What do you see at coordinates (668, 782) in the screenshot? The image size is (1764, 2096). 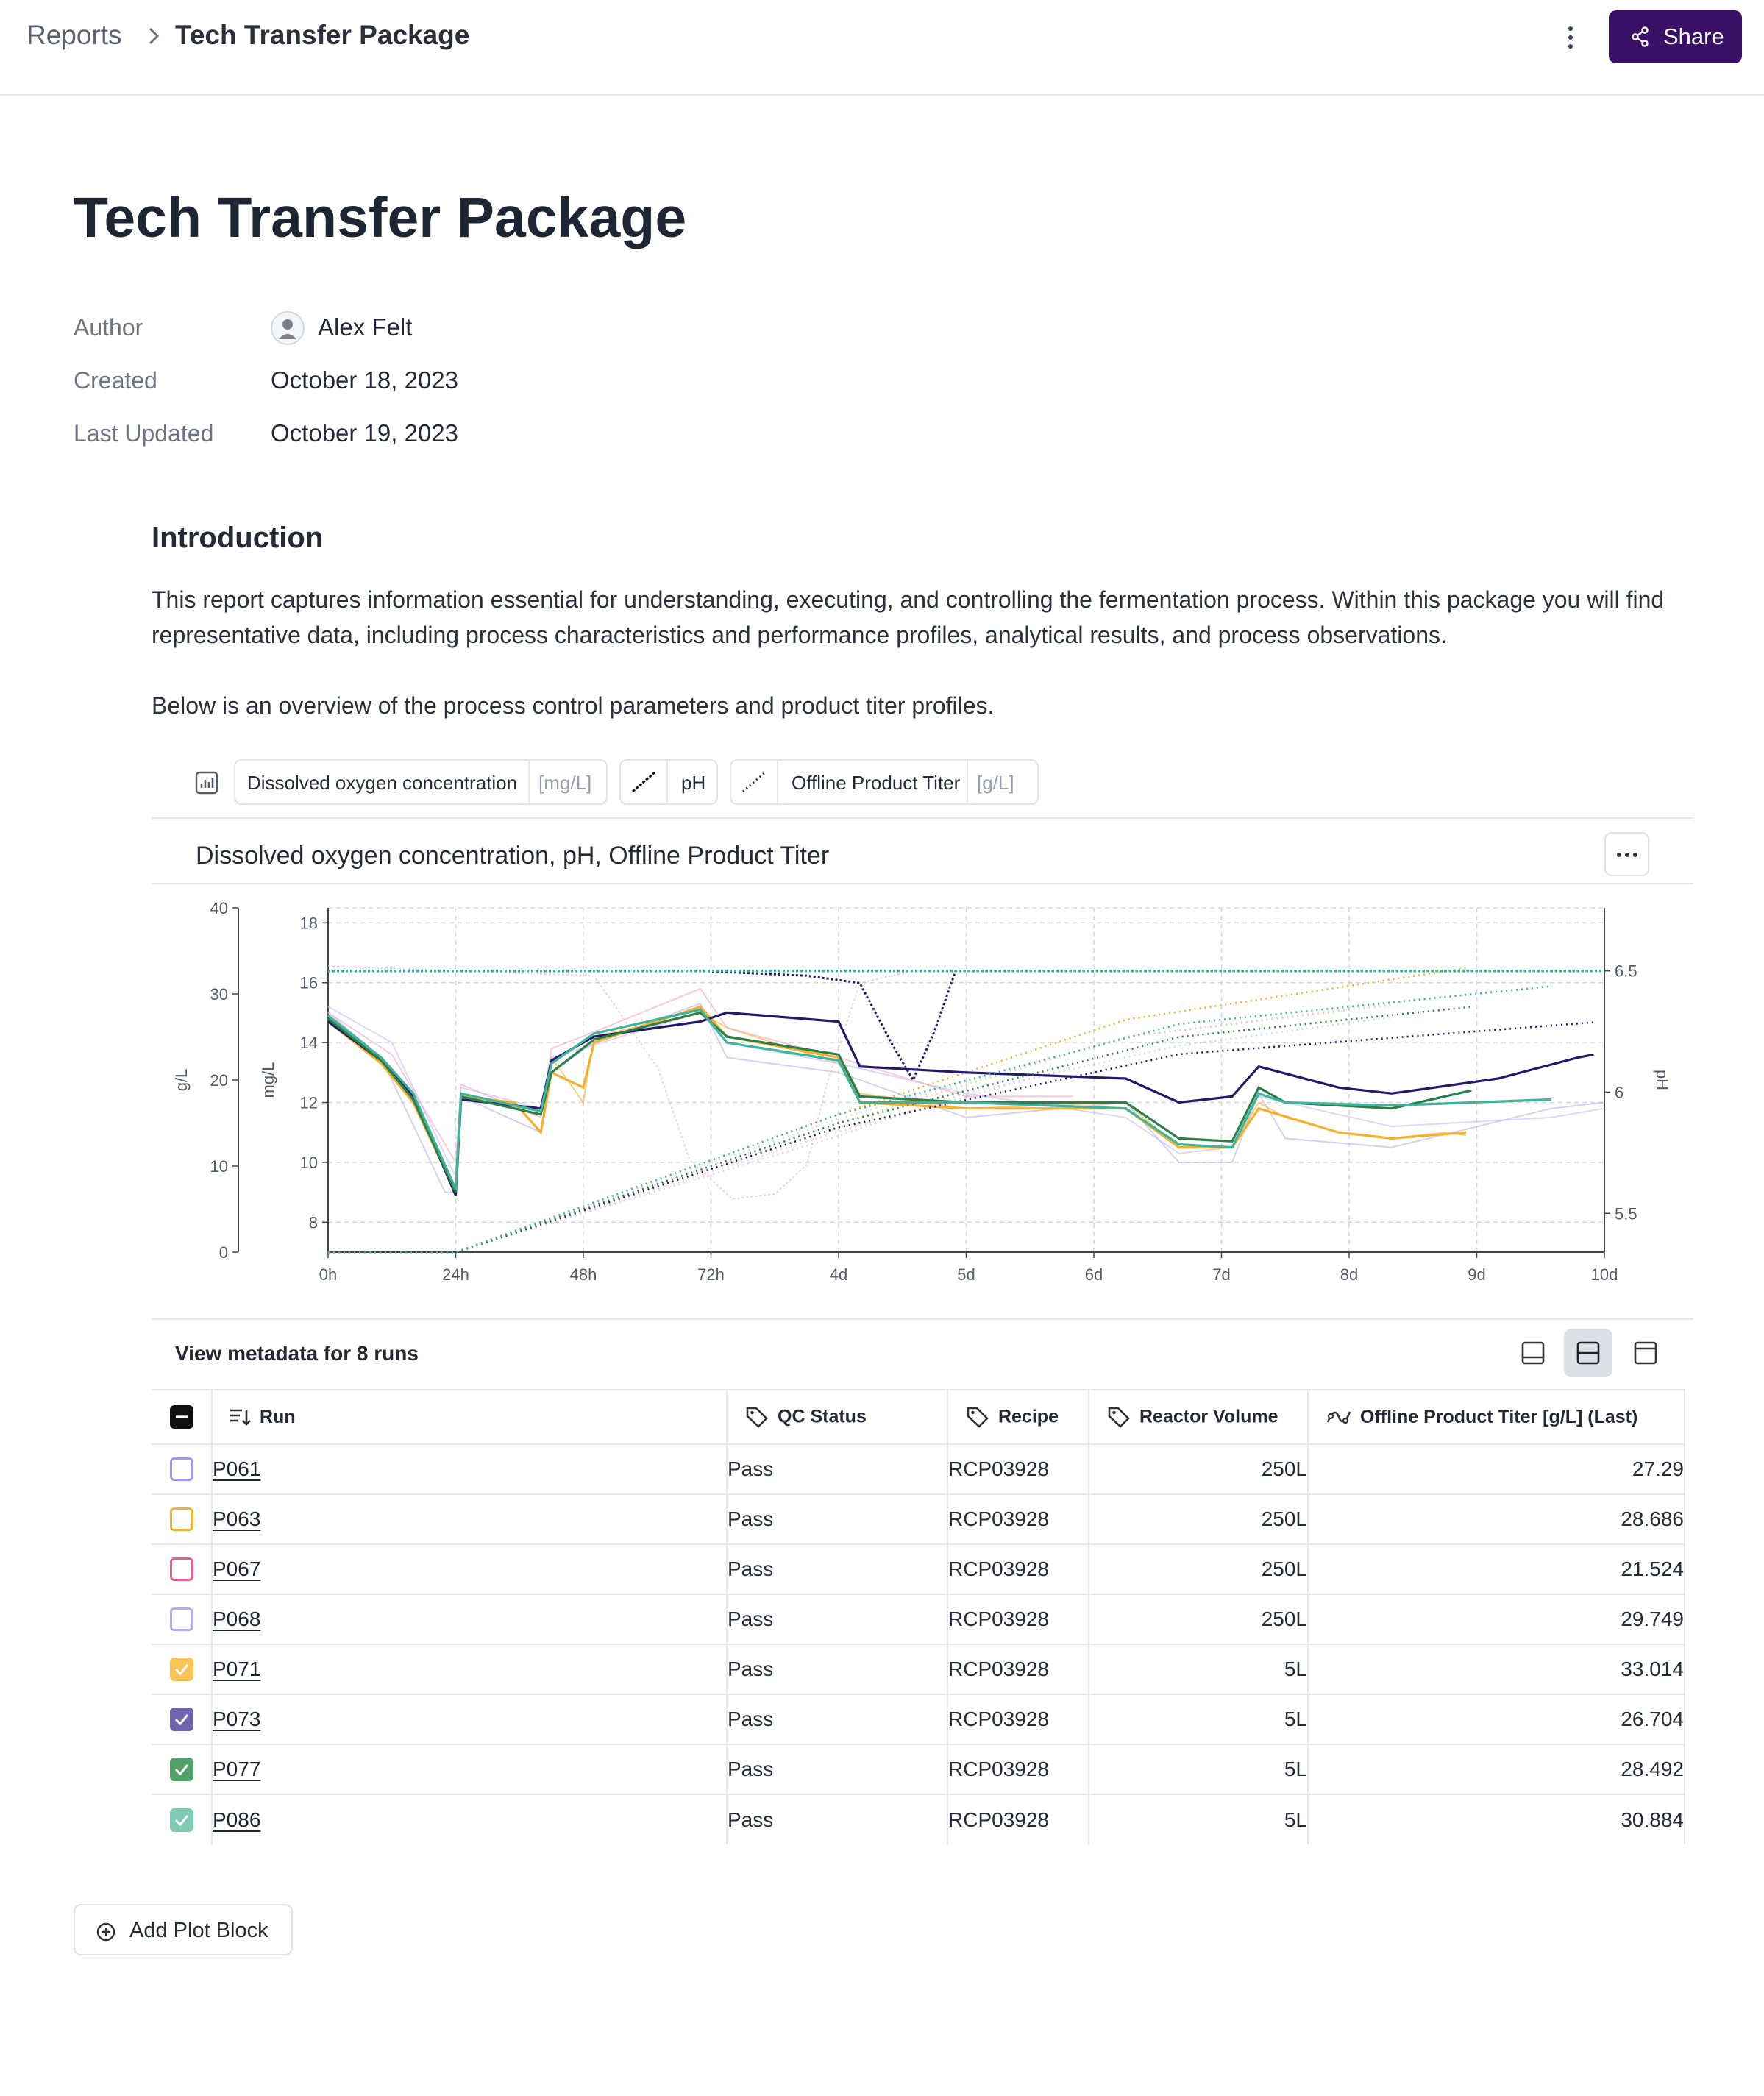 I see `chip-ph: pH` at bounding box center [668, 782].